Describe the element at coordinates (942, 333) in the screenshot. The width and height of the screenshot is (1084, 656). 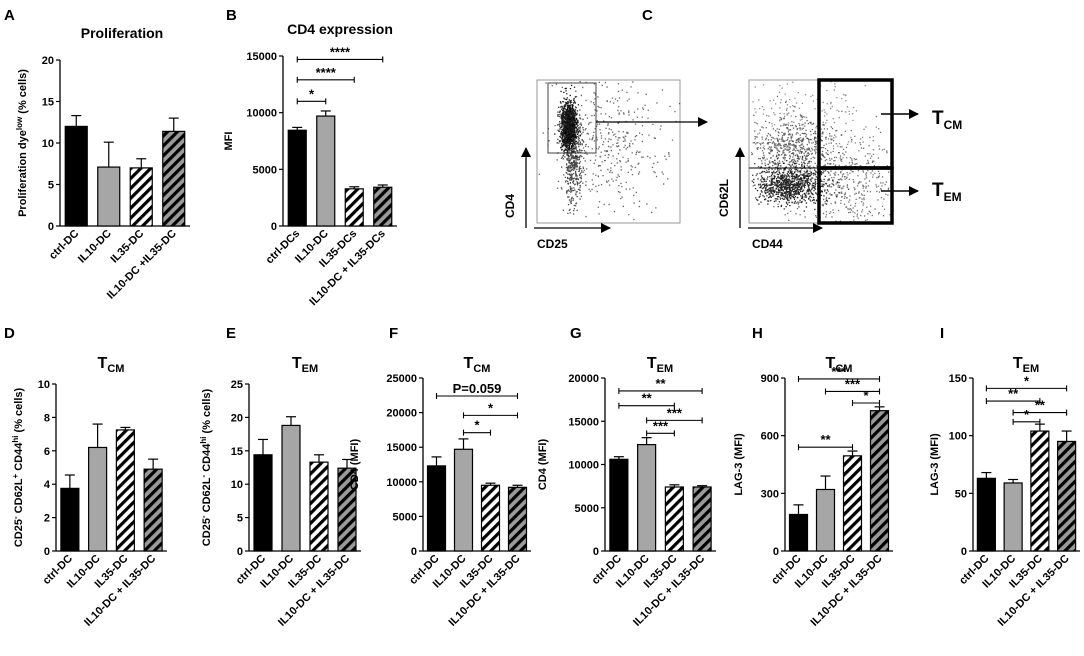
I see `panel-label: I` at that location.